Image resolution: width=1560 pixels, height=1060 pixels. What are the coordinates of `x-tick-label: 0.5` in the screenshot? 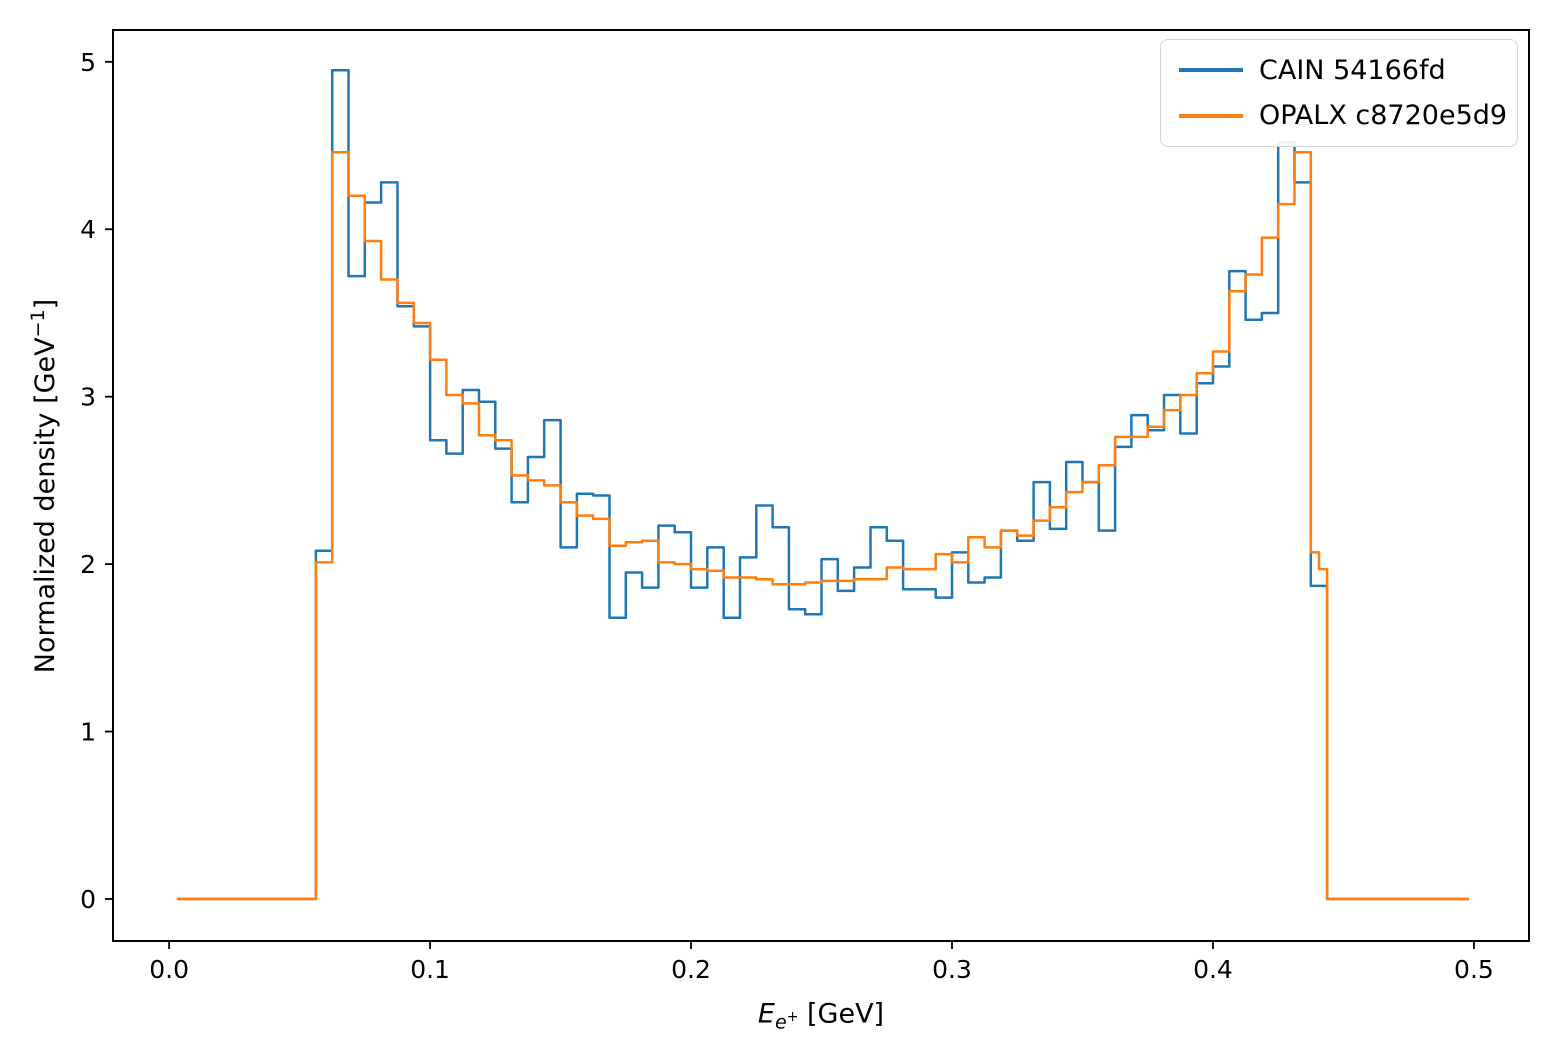 It's located at (1474, 969).